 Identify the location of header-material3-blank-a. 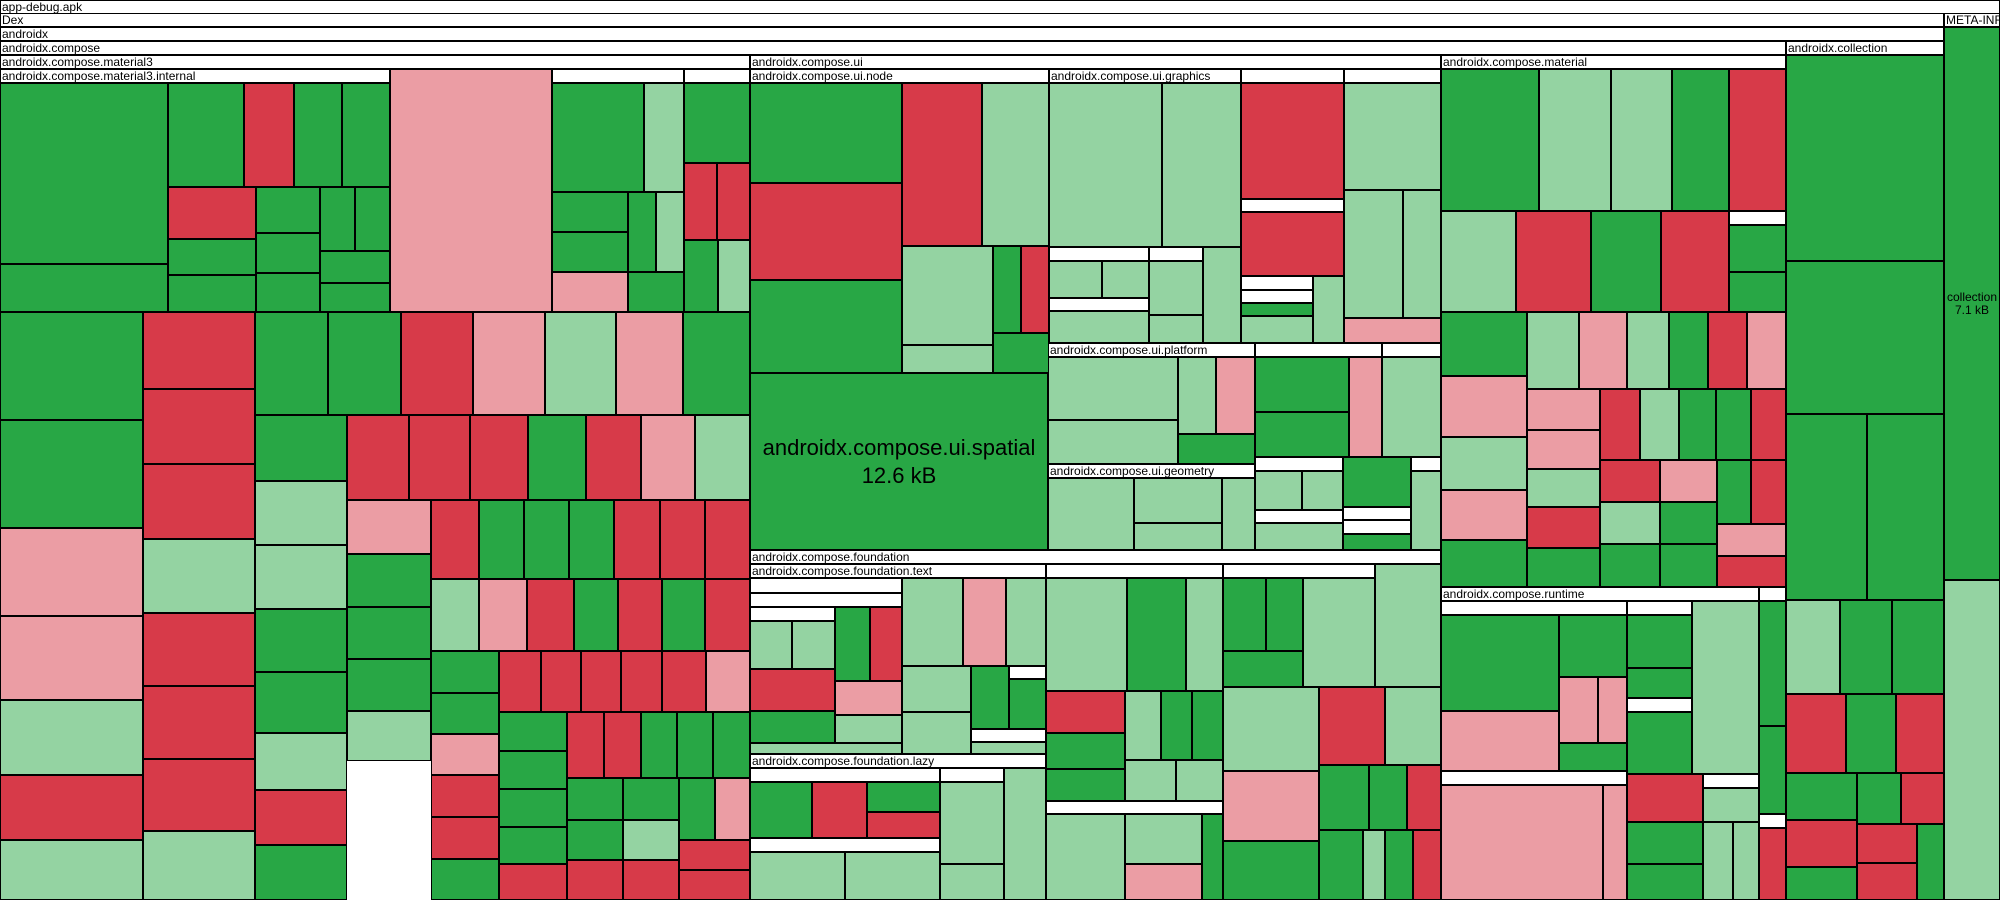
(618, 76).